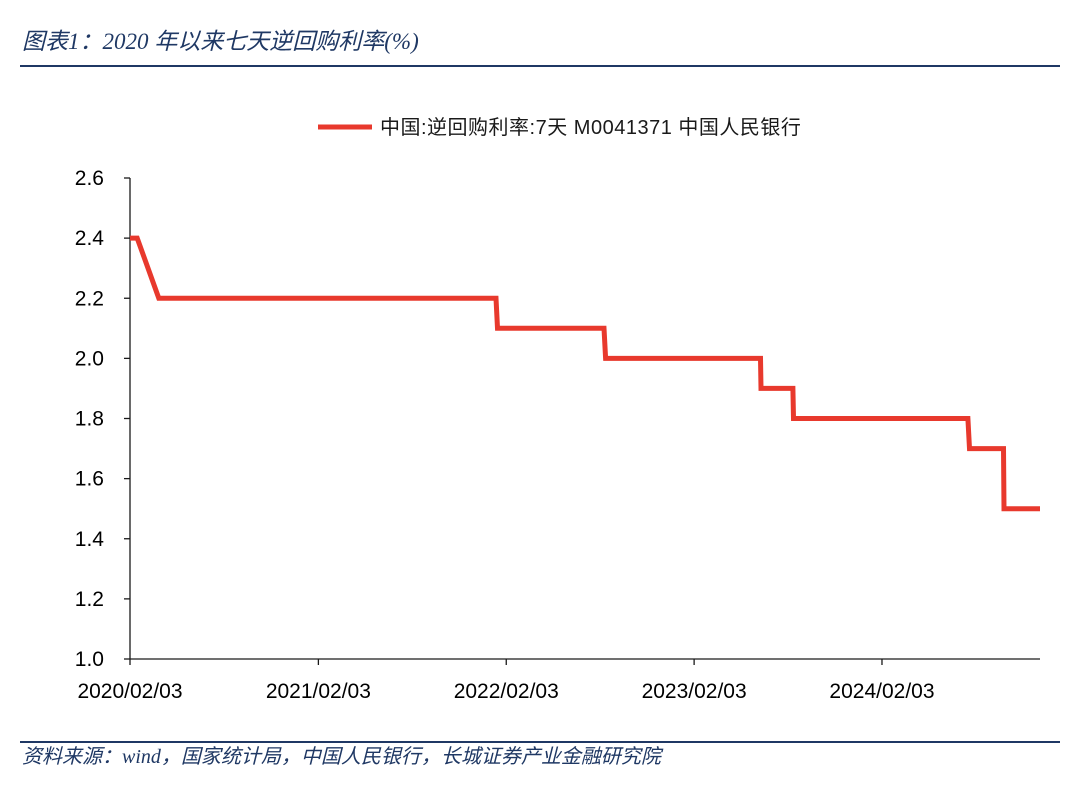 Image resolution: width=1078 pixels, height=786 pixels. I want to click on x-tick-label: 2021/02/03, so click(318, 691).